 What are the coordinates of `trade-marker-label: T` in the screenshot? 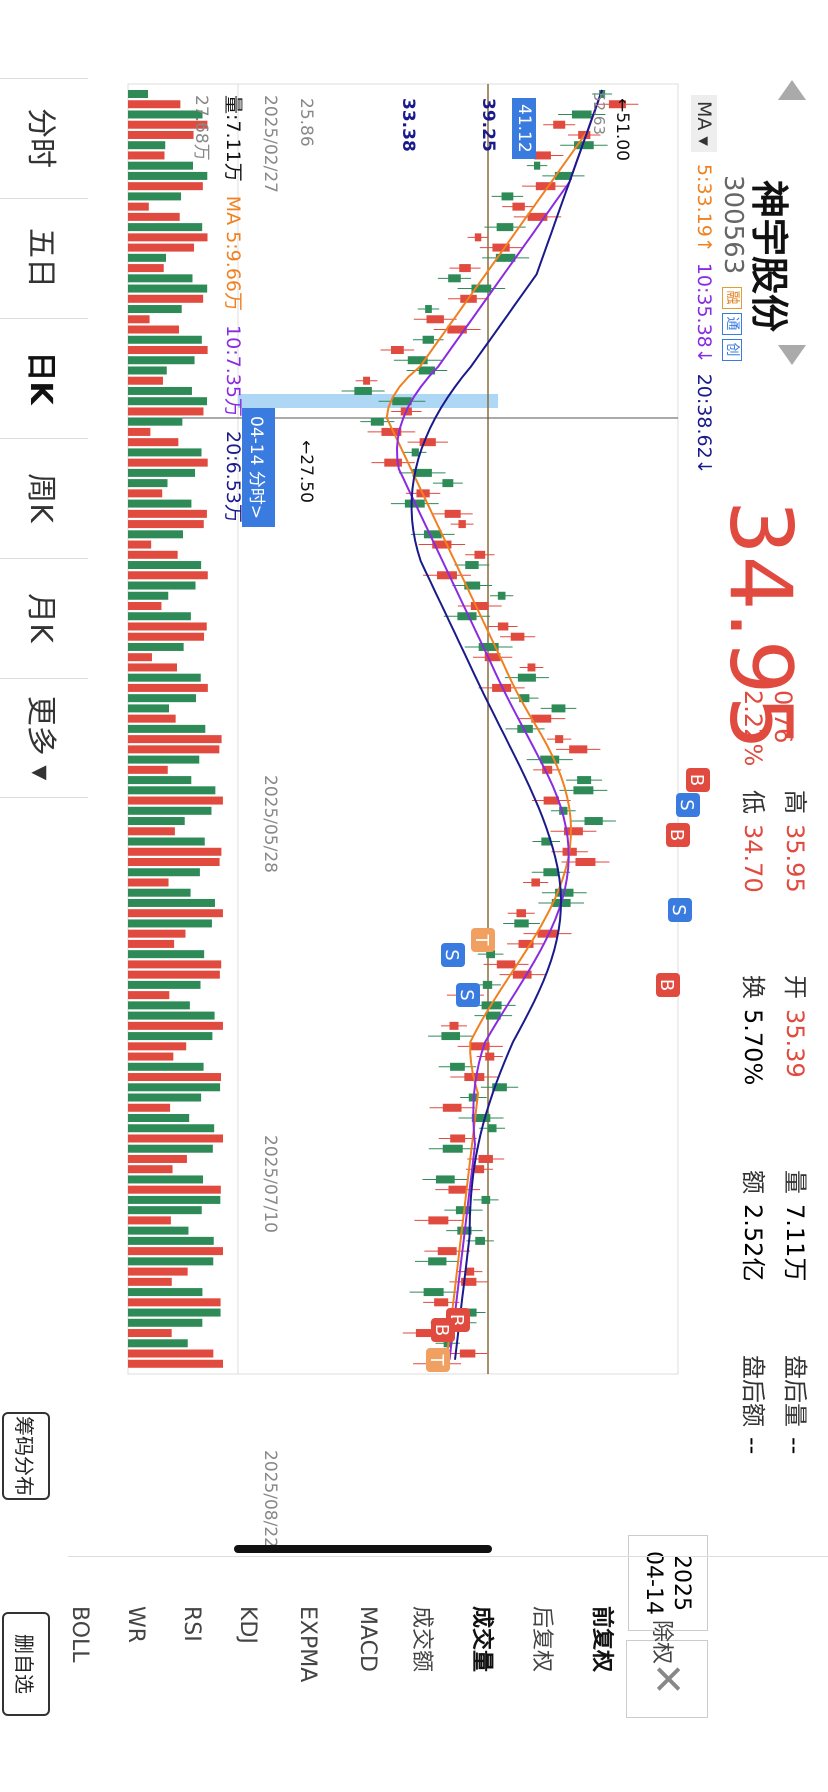 It's located at (481, 940).